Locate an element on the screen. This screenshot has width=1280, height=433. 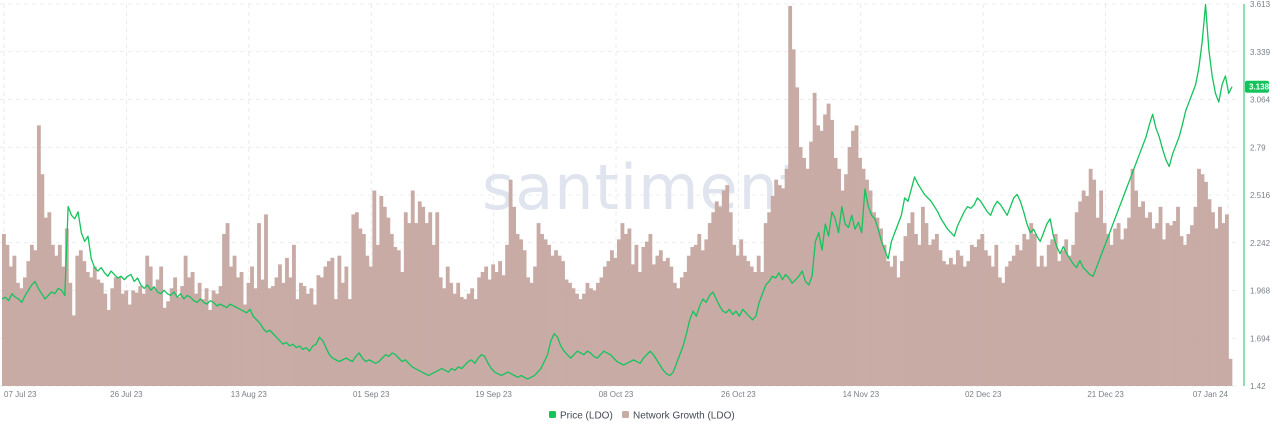
x-tick-label: 01 Sep 23 is located at coordinates (371, 394).